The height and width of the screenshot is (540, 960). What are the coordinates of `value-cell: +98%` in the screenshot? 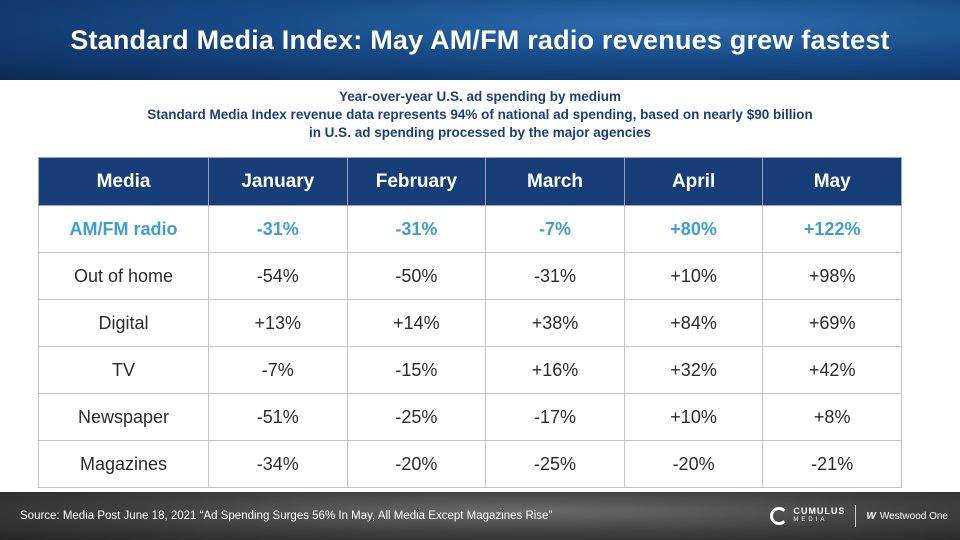 It's located at (832, 276).